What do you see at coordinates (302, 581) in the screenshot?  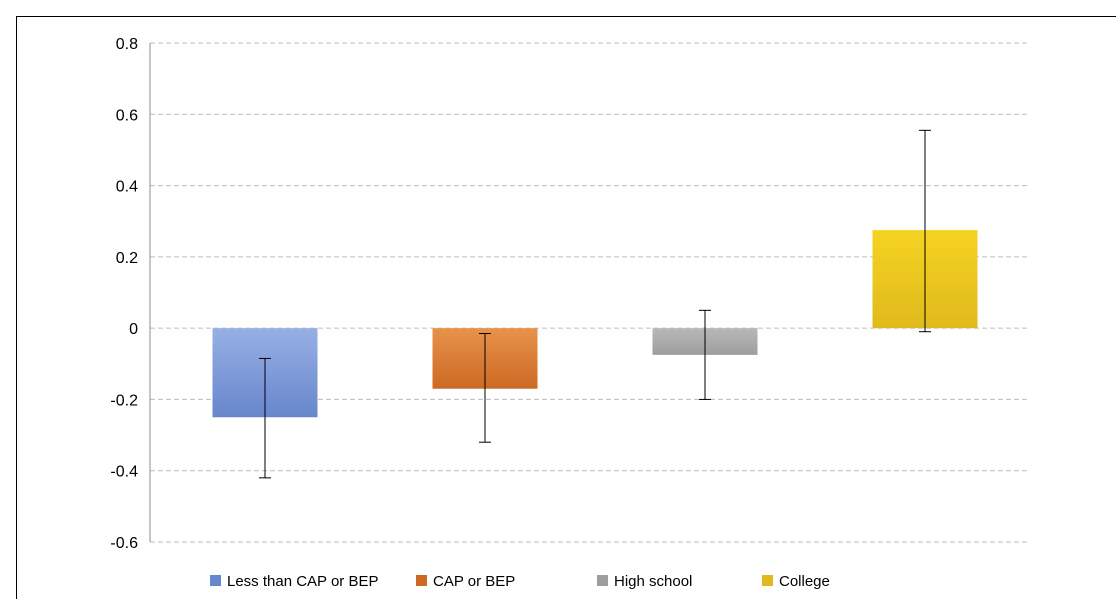 I see `legend-label: Less than CAP or BEP` at bounding box center [302, 581].